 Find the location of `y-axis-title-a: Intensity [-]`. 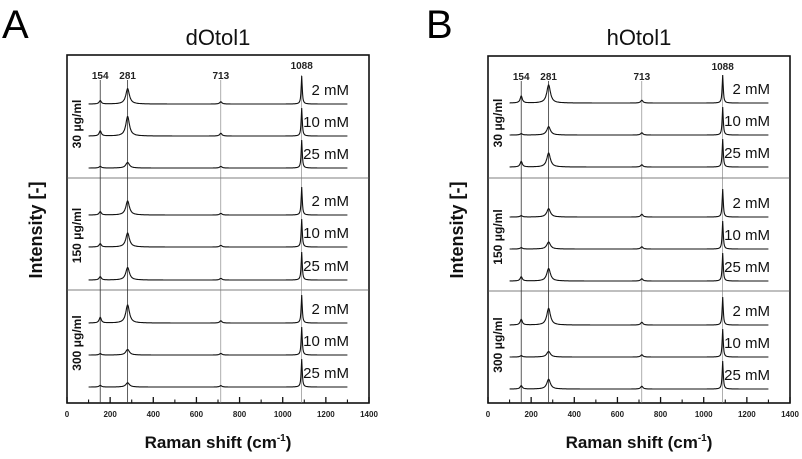

y-axis-title-a: Intensity [-] is located at coordinates (36, 230).